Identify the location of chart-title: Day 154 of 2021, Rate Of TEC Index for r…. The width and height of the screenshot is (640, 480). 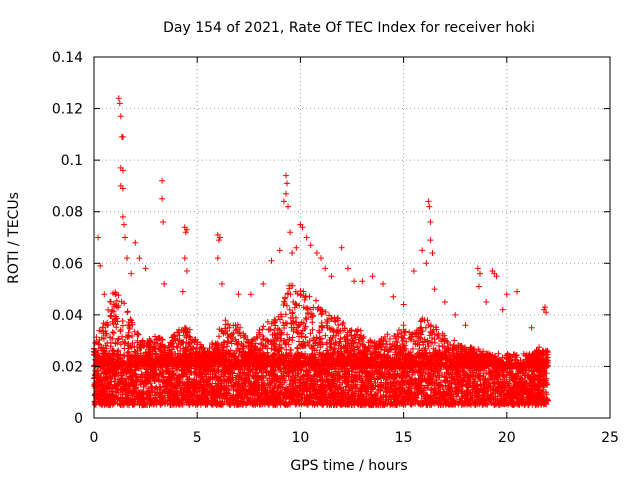
(349, 28).